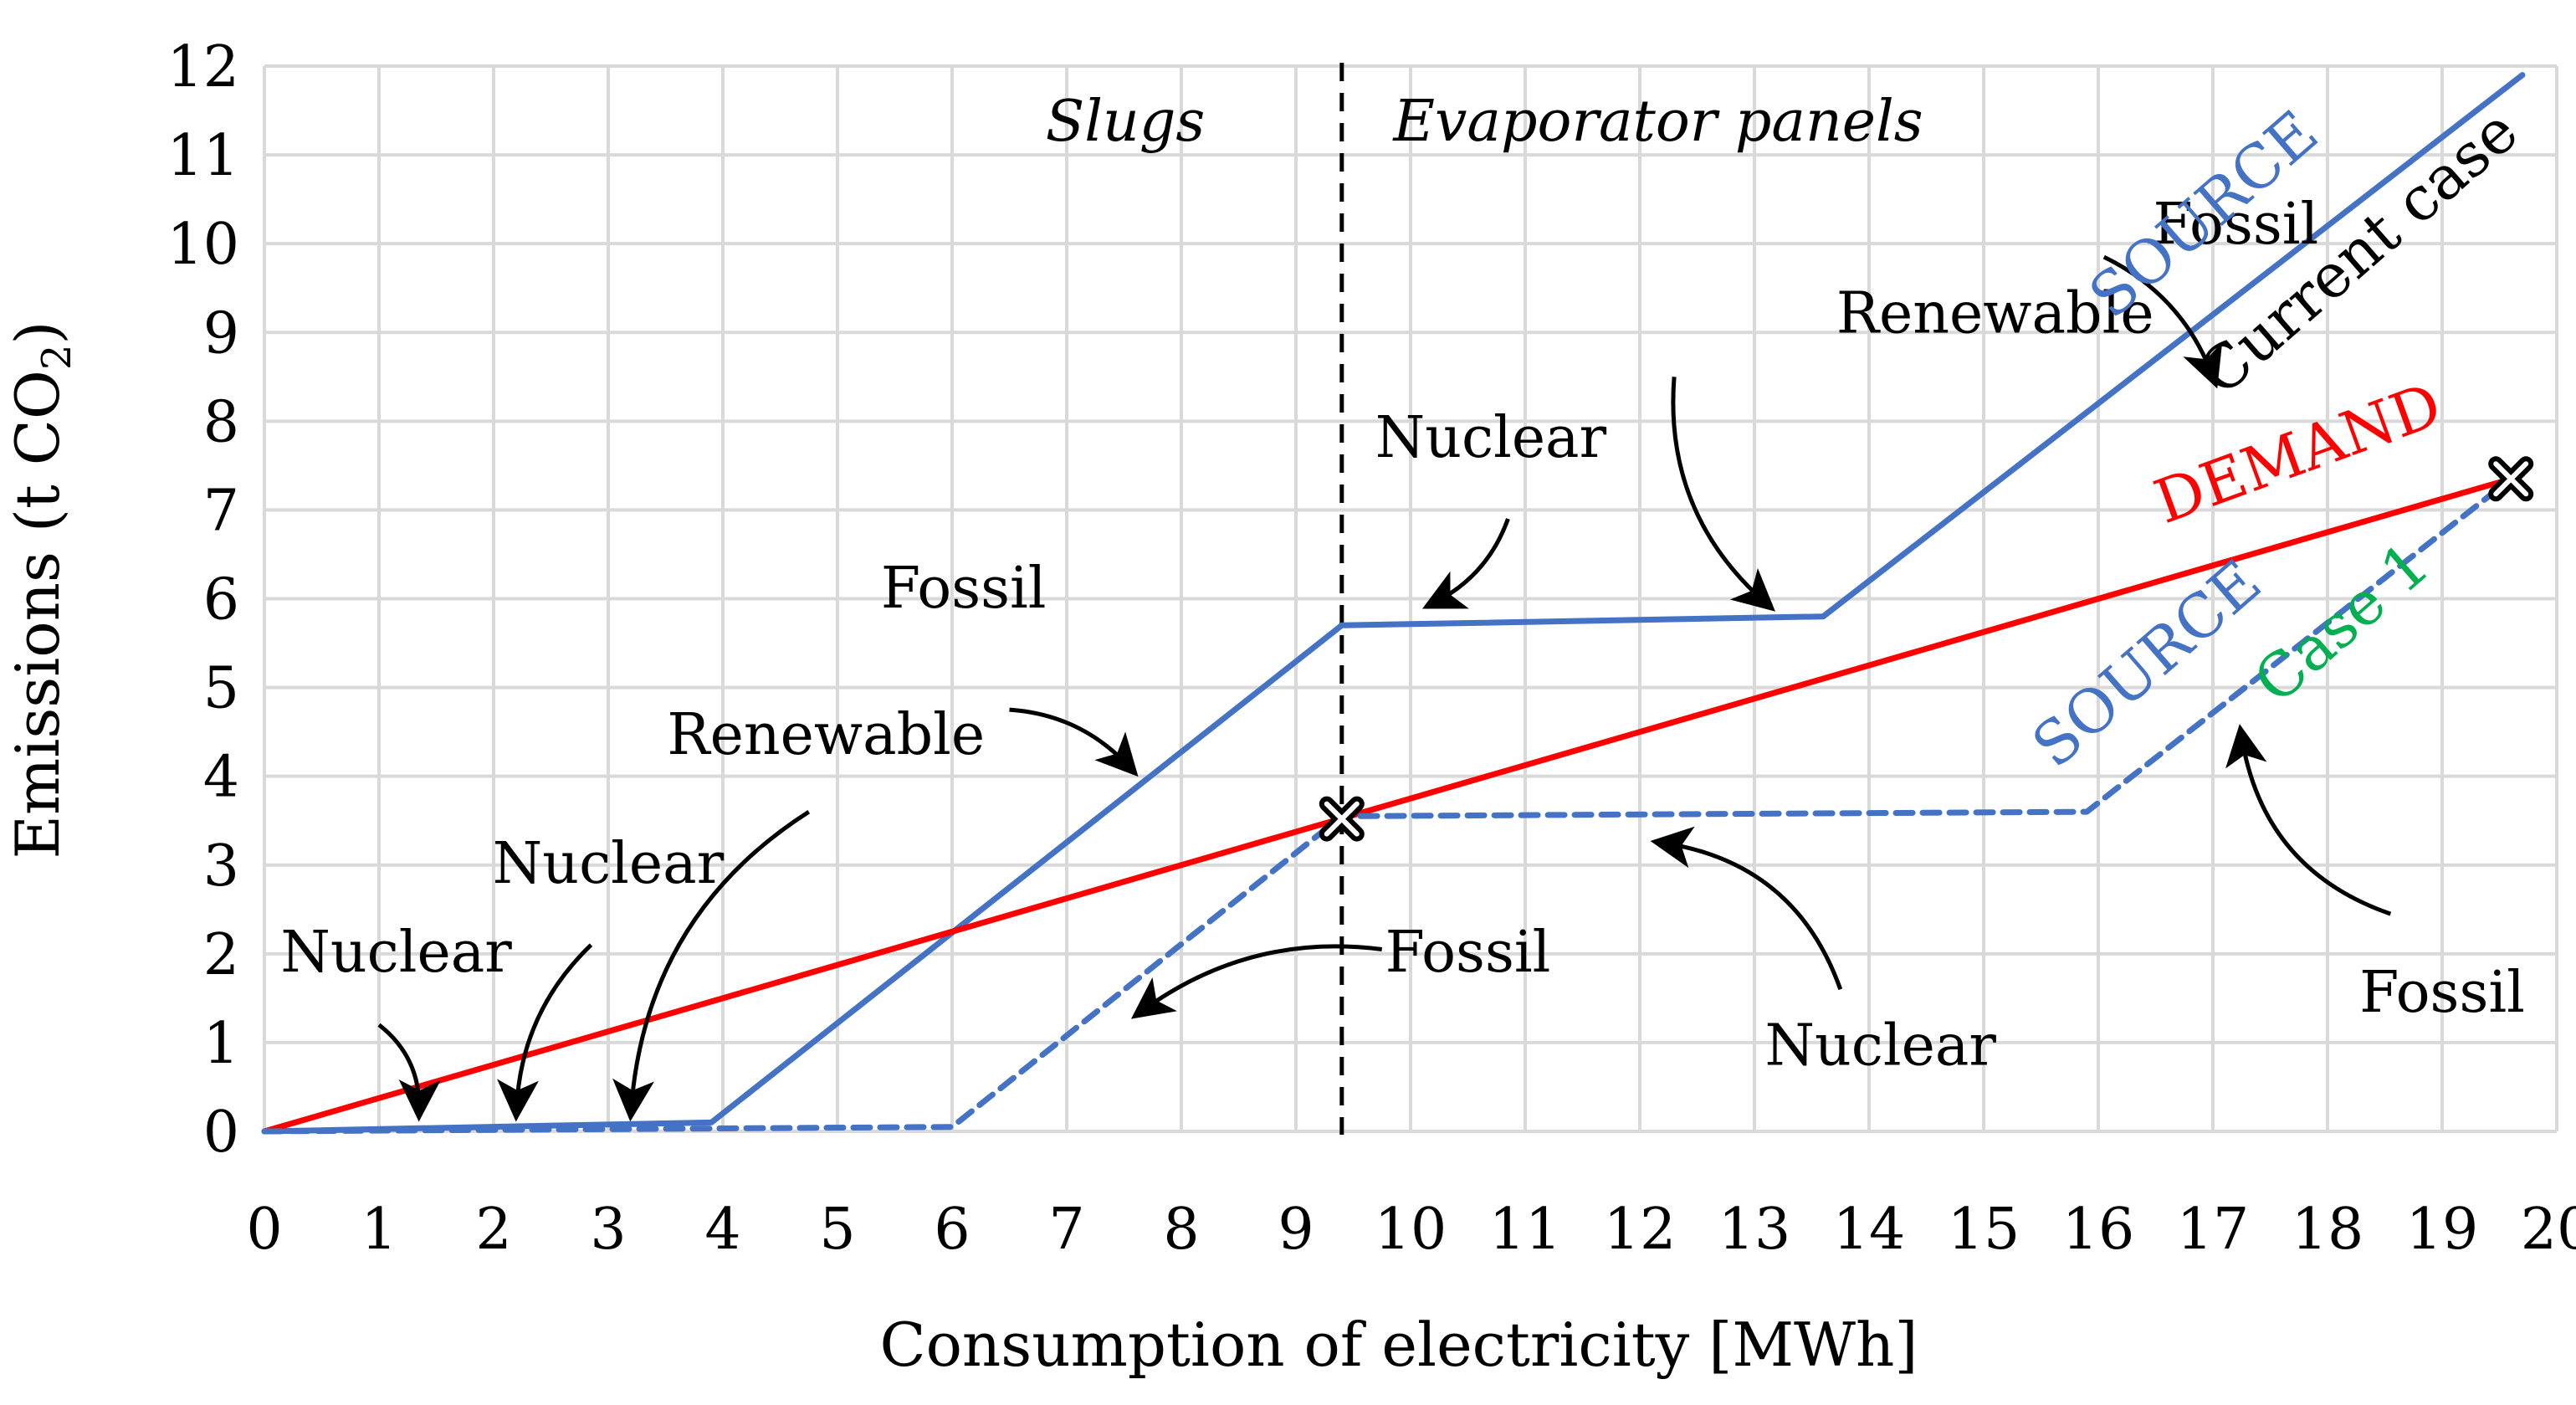 The width and height of the screenshot is (2576, 1405). What do you see at coordinates (221, 333) in the screenshot?
I see `y-tick-label: 9` at bounding box center [221, 333].